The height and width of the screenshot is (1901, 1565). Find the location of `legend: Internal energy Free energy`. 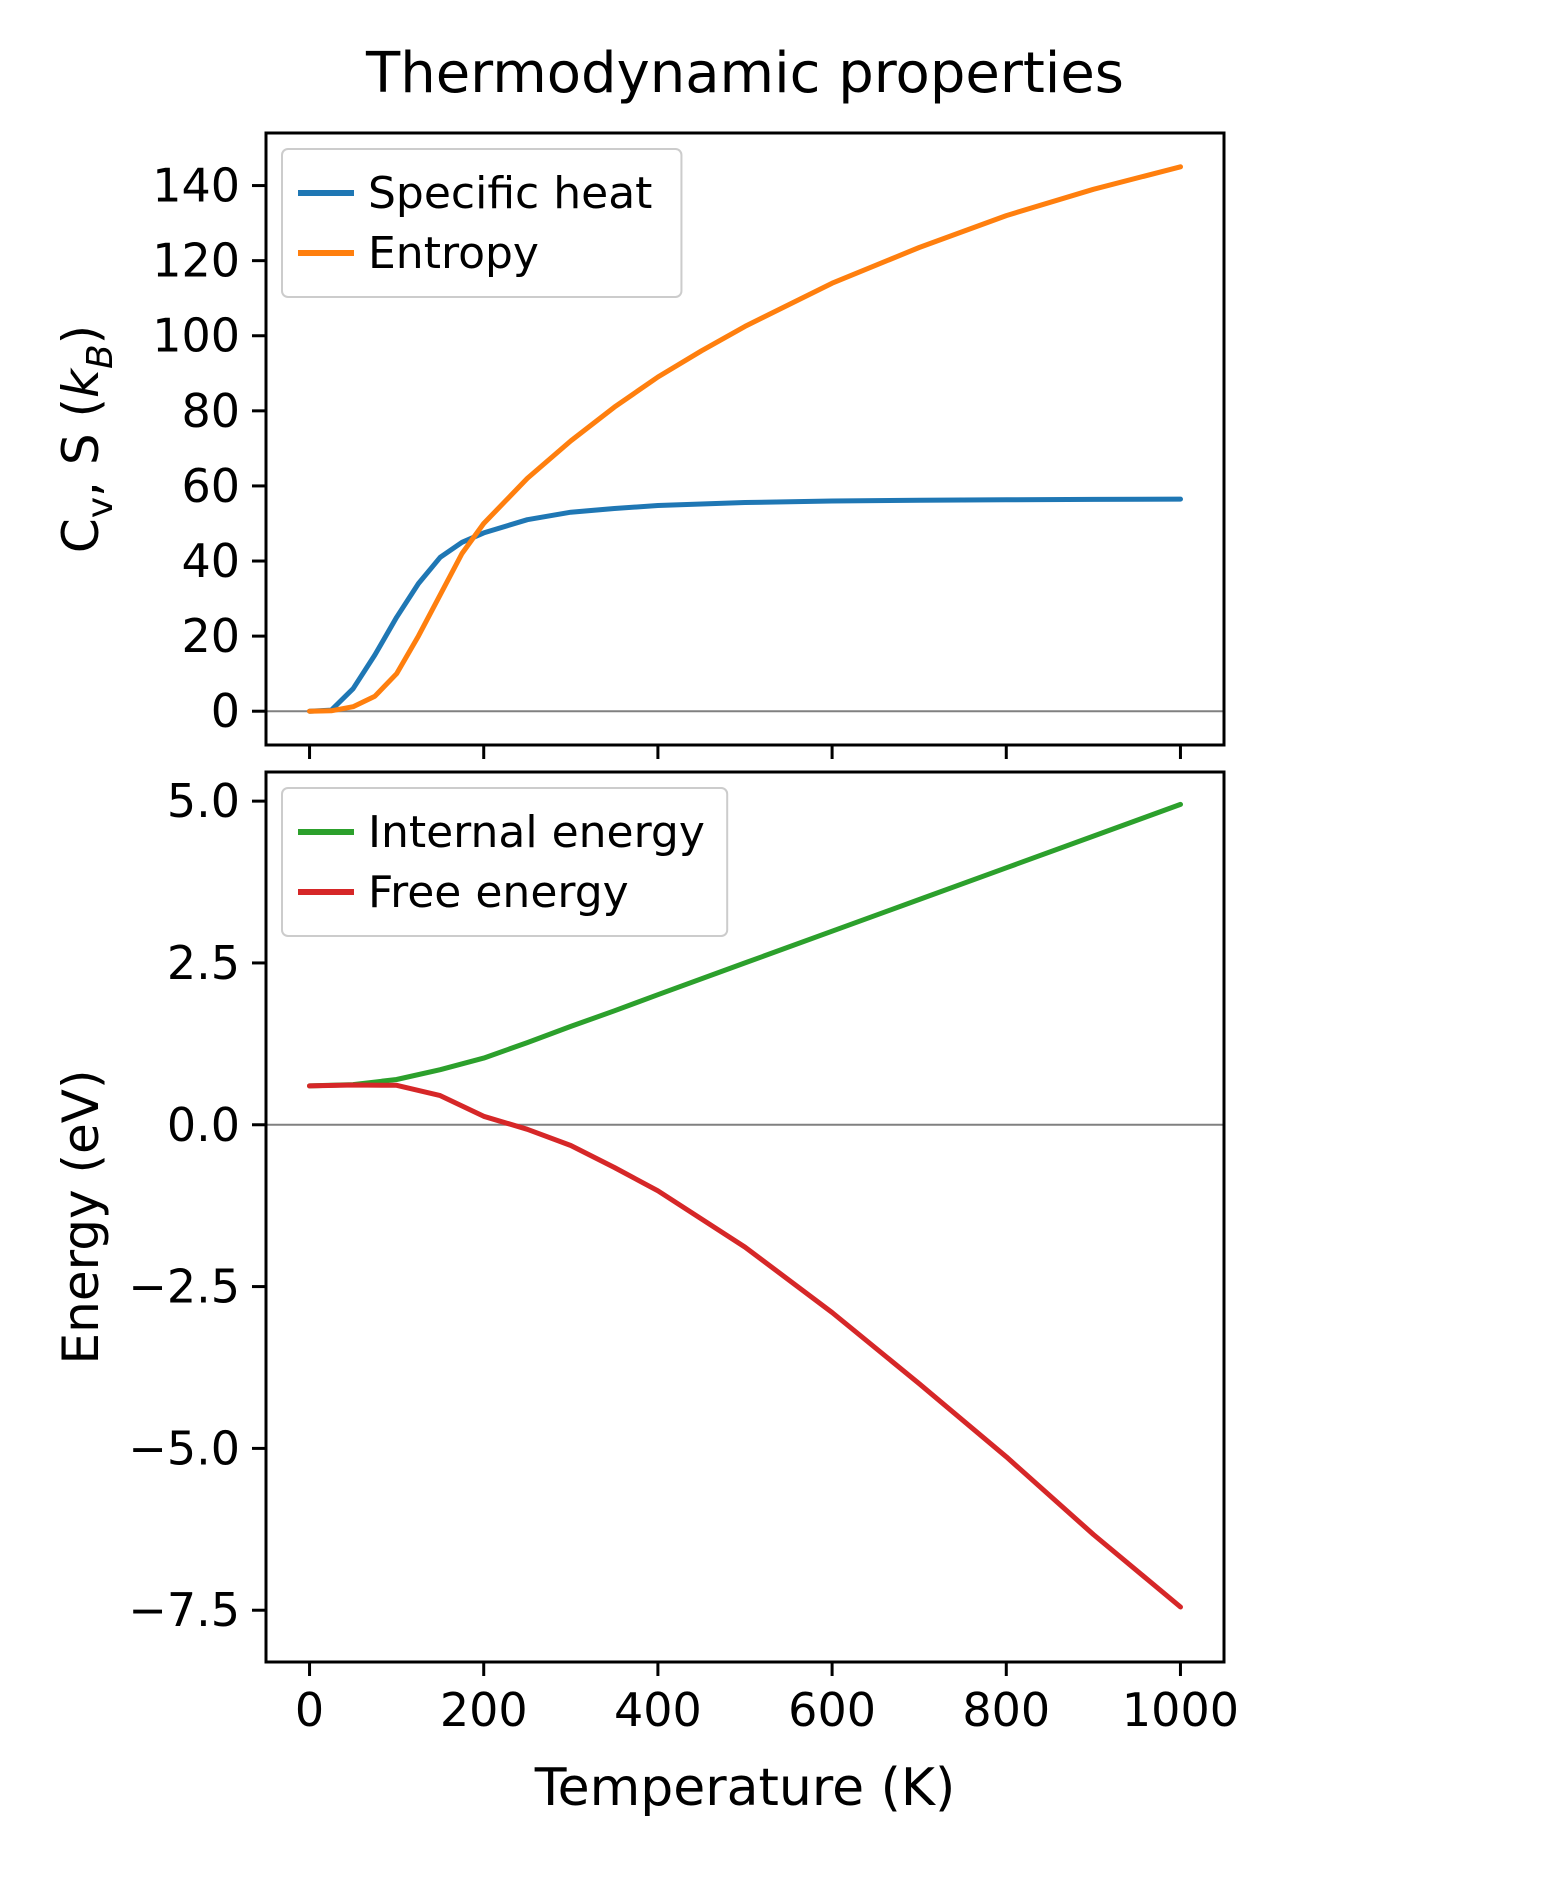

legend: Internal energy Free energy is located at coordinates (505, 862).